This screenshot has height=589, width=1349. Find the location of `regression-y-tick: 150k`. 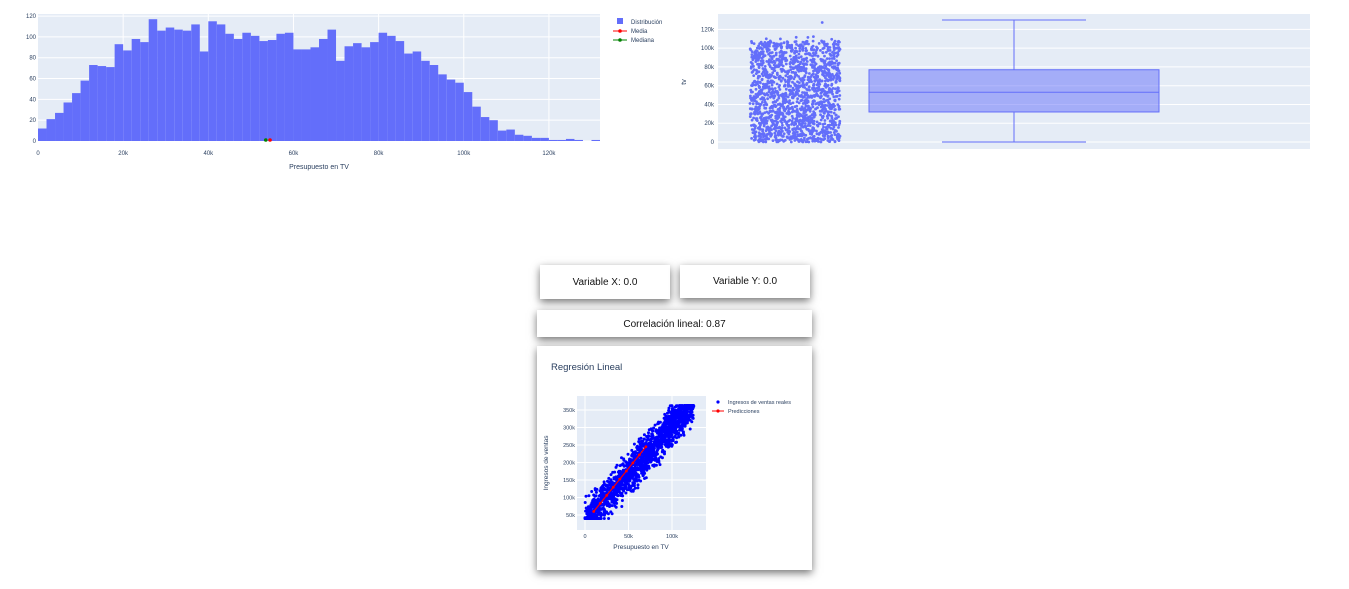

regression-y-tick: 150k is located at coordinates (569, 481).